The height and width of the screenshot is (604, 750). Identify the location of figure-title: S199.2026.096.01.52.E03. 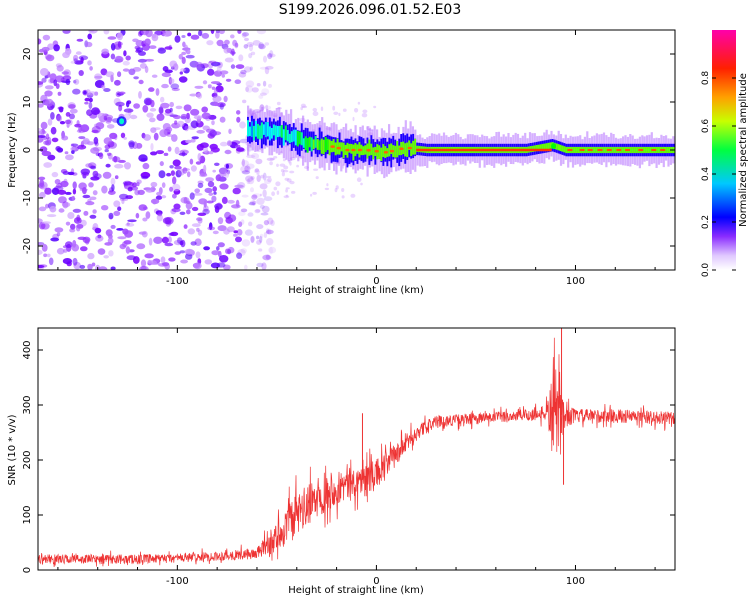
(370, 10).